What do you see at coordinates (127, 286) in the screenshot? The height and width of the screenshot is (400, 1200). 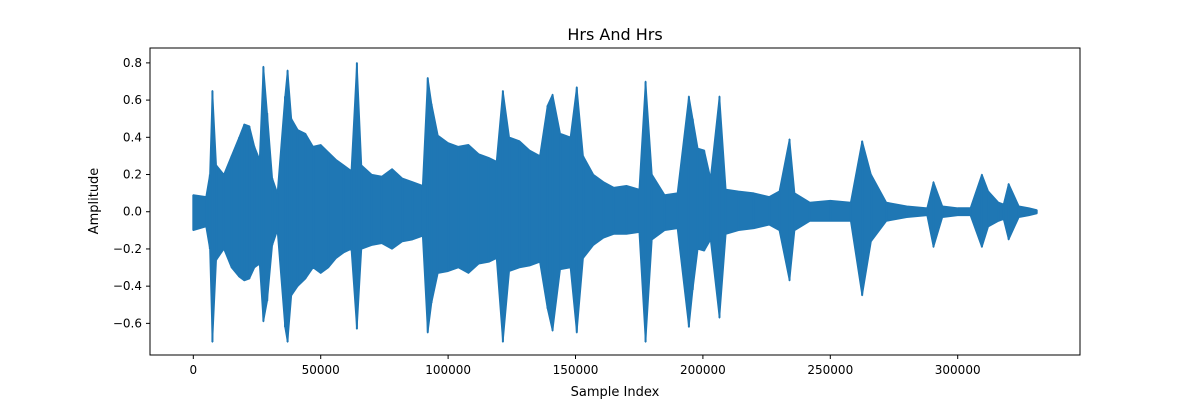 I see `y-tick-label: −0.4` at bounding box center [127, 286].